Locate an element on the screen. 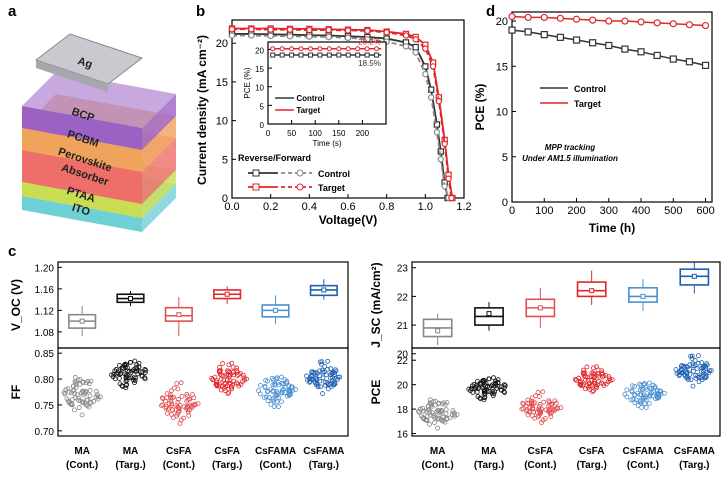 The image size is (724, 482). group-label: MA is located at coordinates (489, 451).